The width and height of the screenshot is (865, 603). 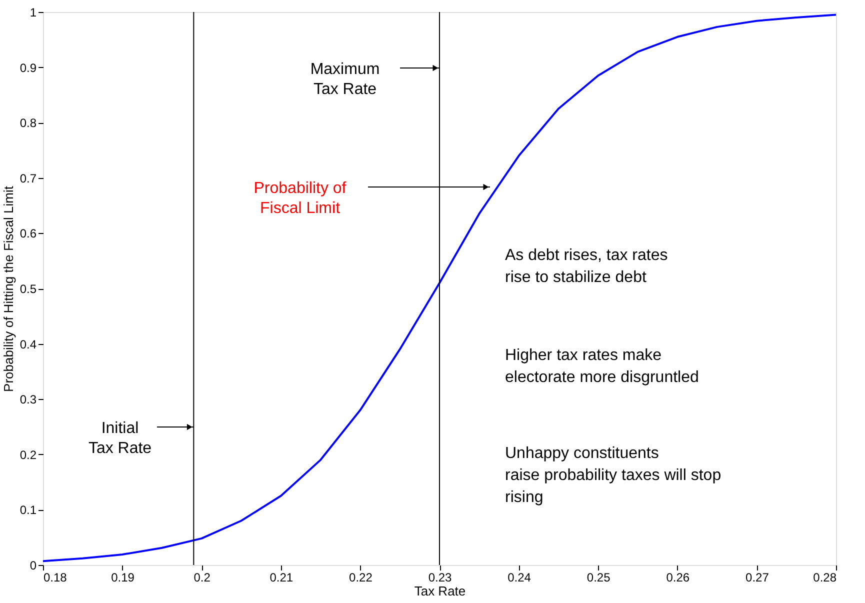 What do you see at coordinates (758, 577) in the screenshot?
I see `x-tick-label: 0.27` at bounding box center [758, 577].